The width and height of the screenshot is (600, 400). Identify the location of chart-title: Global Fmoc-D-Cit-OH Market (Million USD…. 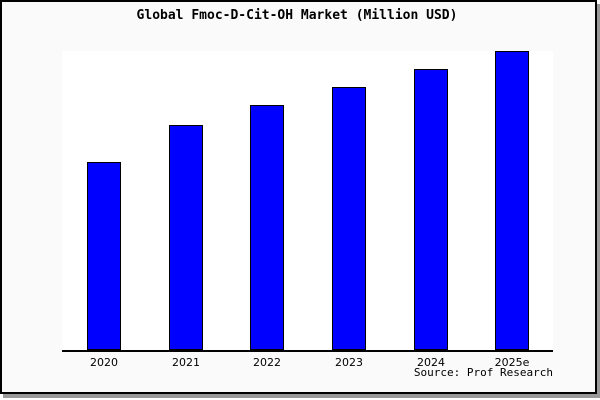
(297, 15).